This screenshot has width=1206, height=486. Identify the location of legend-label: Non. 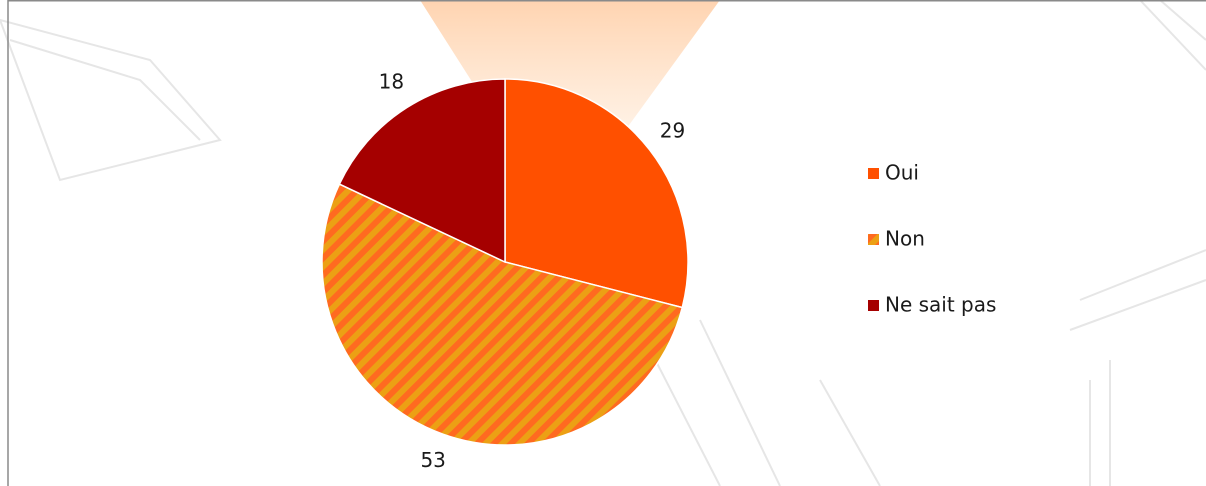
(905, 239).